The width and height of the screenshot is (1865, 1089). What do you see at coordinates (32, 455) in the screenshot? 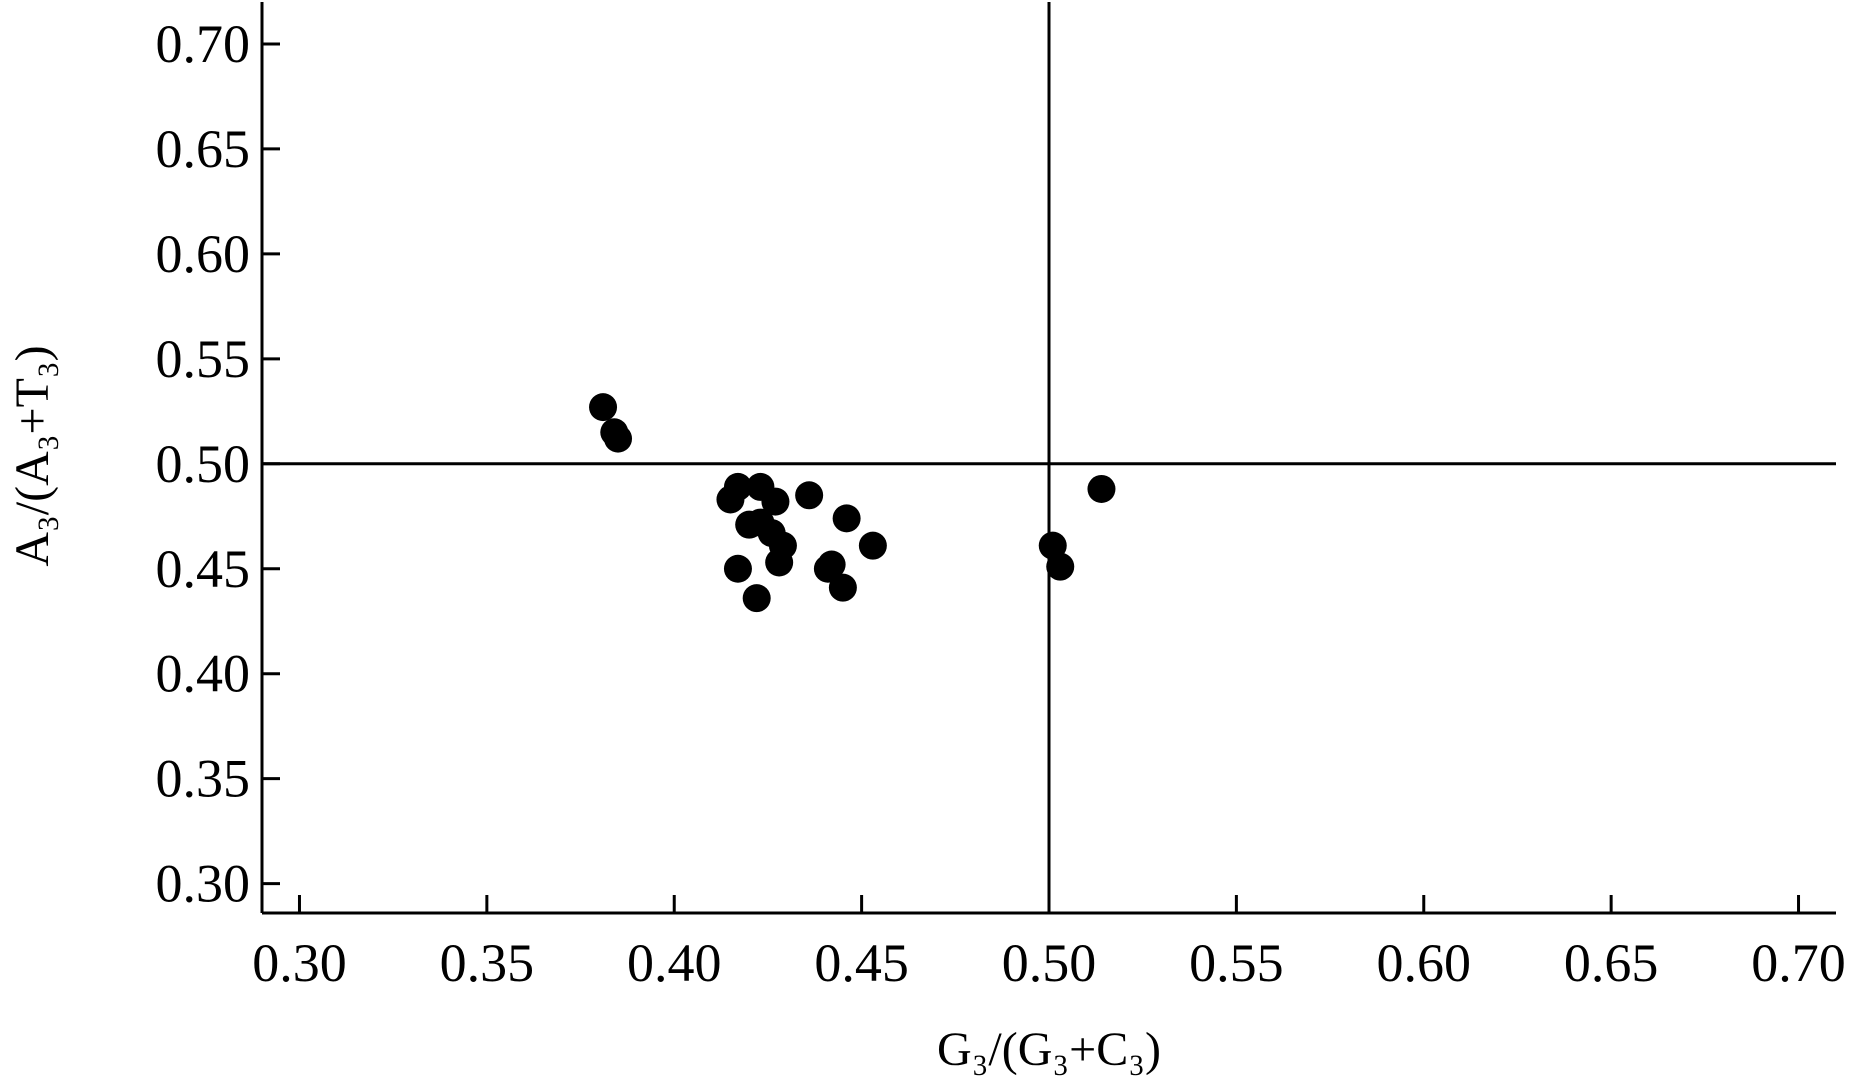
I see `y-axis-label: A₃/(A₃+T₃)` at bounding box center [32, 455].